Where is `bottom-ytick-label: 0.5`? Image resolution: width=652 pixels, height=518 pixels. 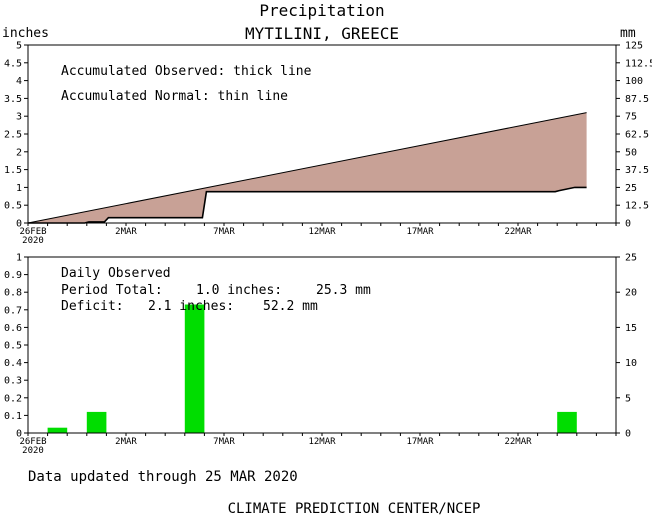 bottom-ytick-label: 0.5 is located at coordinates (13, 346).